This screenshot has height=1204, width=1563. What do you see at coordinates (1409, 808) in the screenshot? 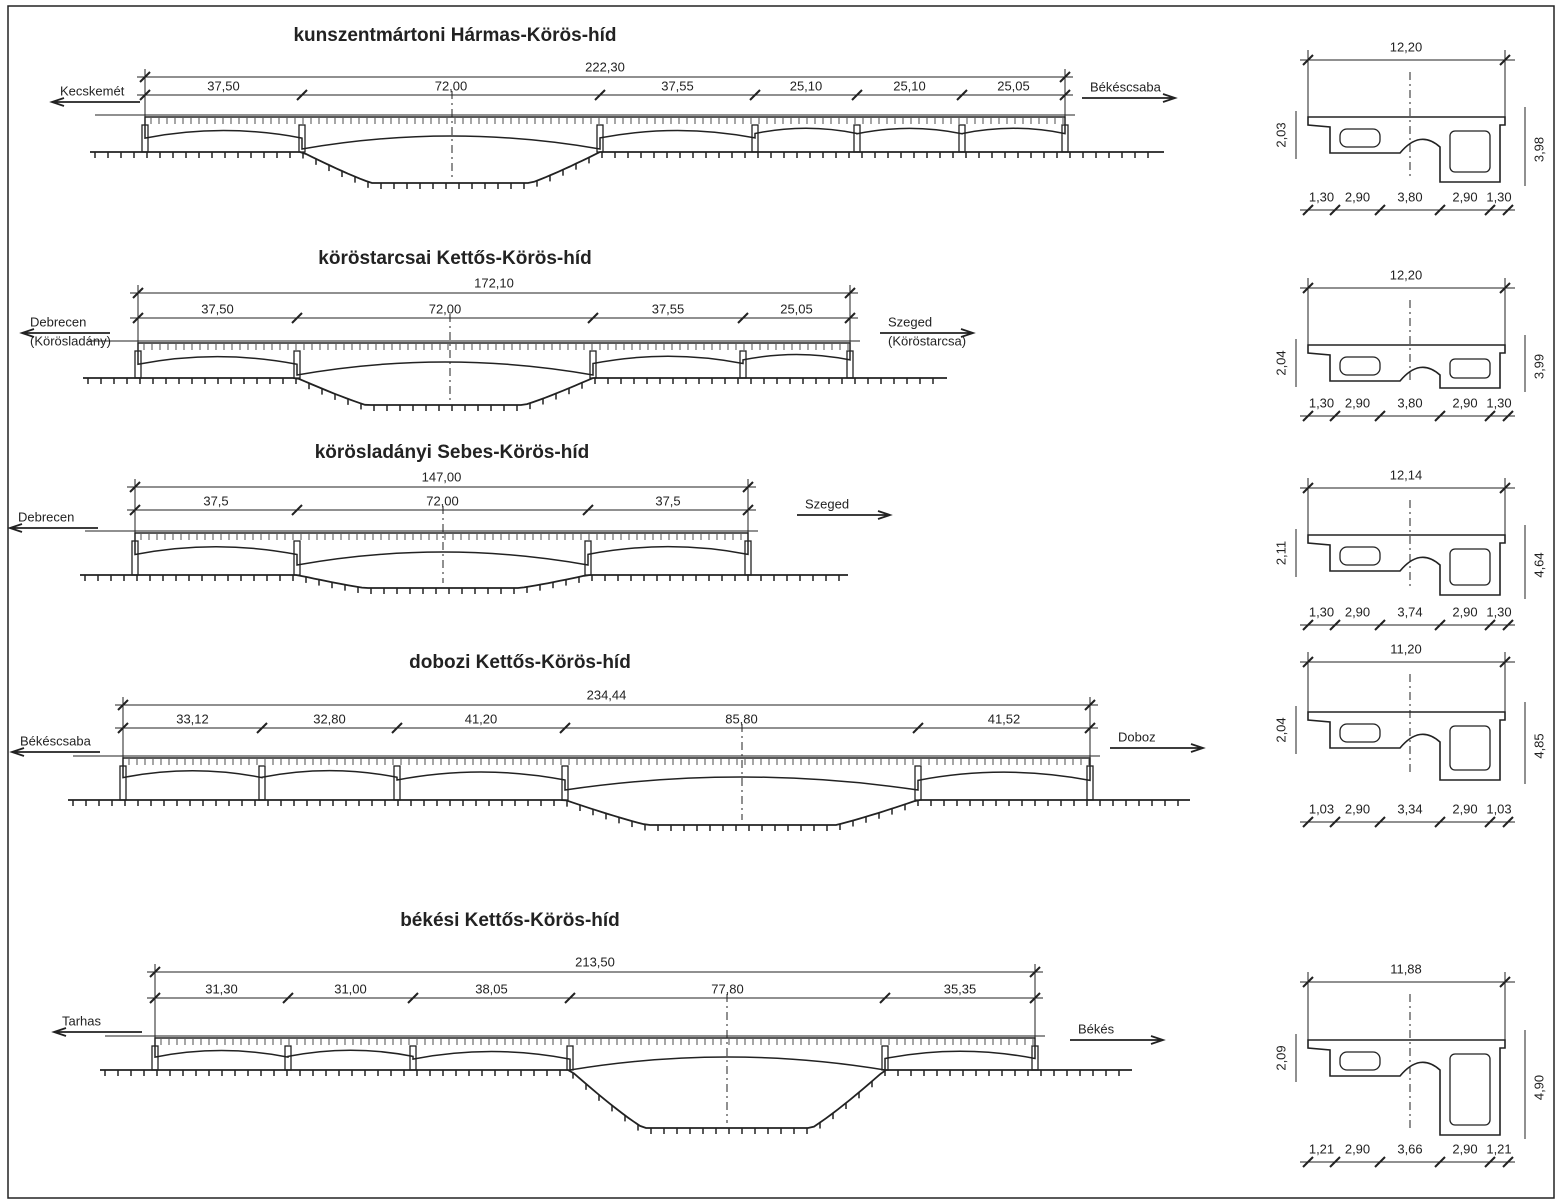
I see `section-part: 3,34` at bounding box center [1409, 808].